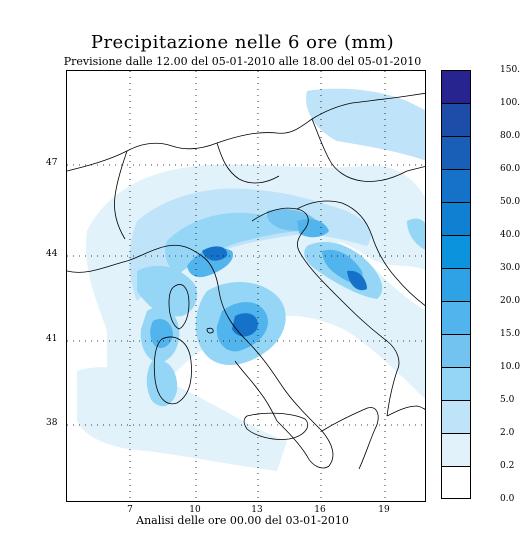 The height and width of the screenshot is (560, 520). Describe the element at coordinates (52, 423) in the screenshot. I see `lat-label-38: 38` at that location.